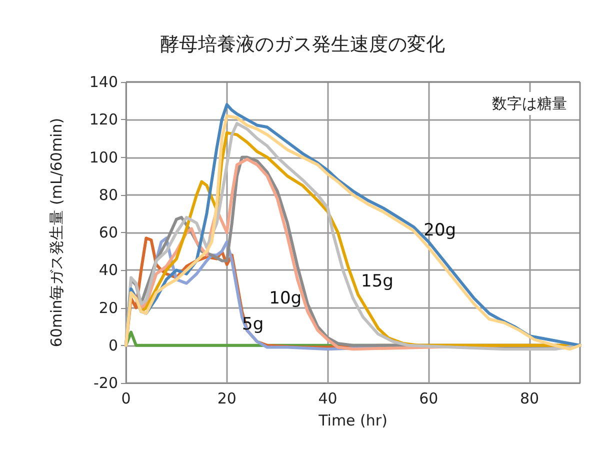 Image resolution: width=605 pixels, height=450 pixels. I want to click on x-tick-label: 80, so click(530, 399).